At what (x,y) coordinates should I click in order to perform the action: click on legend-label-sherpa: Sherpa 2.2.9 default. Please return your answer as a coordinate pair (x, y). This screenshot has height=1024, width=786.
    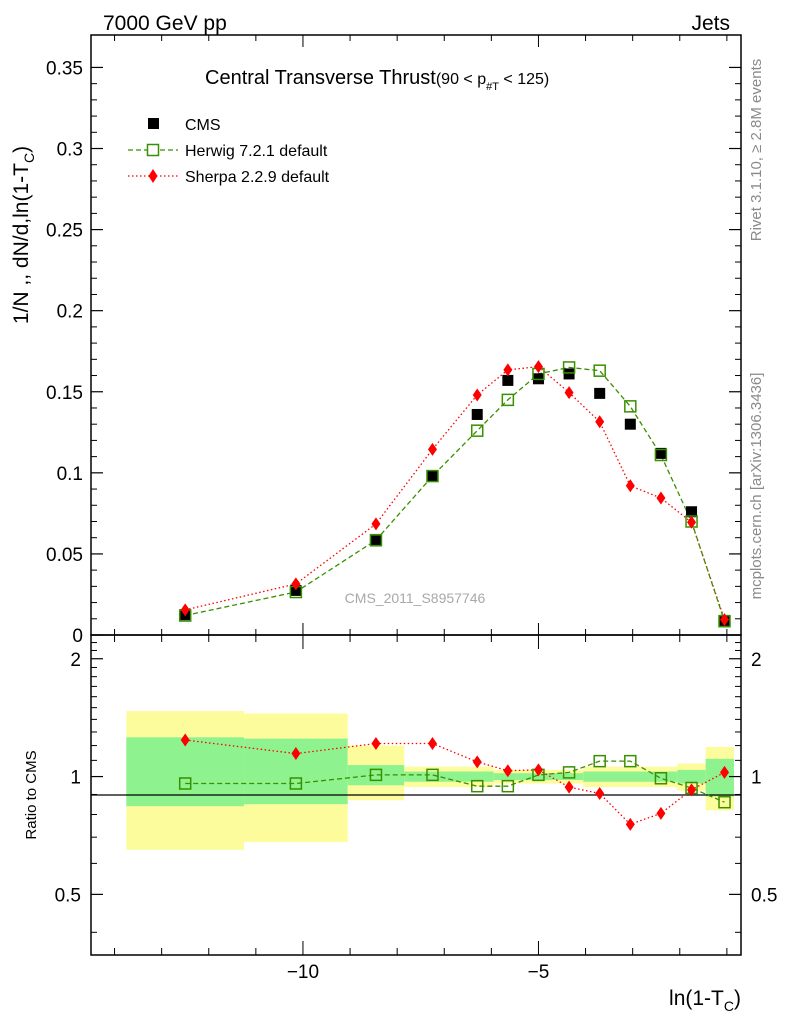
    Looking at the image, I should click on (257, 177).